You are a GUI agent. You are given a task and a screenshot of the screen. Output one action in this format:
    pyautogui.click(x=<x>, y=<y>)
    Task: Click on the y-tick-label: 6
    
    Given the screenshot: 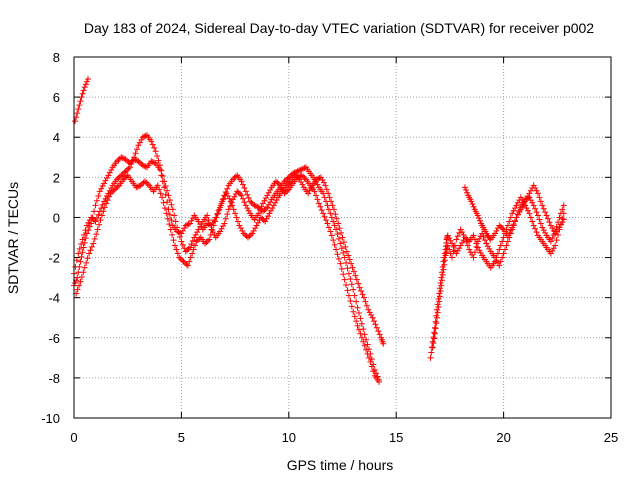 What is the action you would take?
    pyautogui.click(x=56, y=97)
    